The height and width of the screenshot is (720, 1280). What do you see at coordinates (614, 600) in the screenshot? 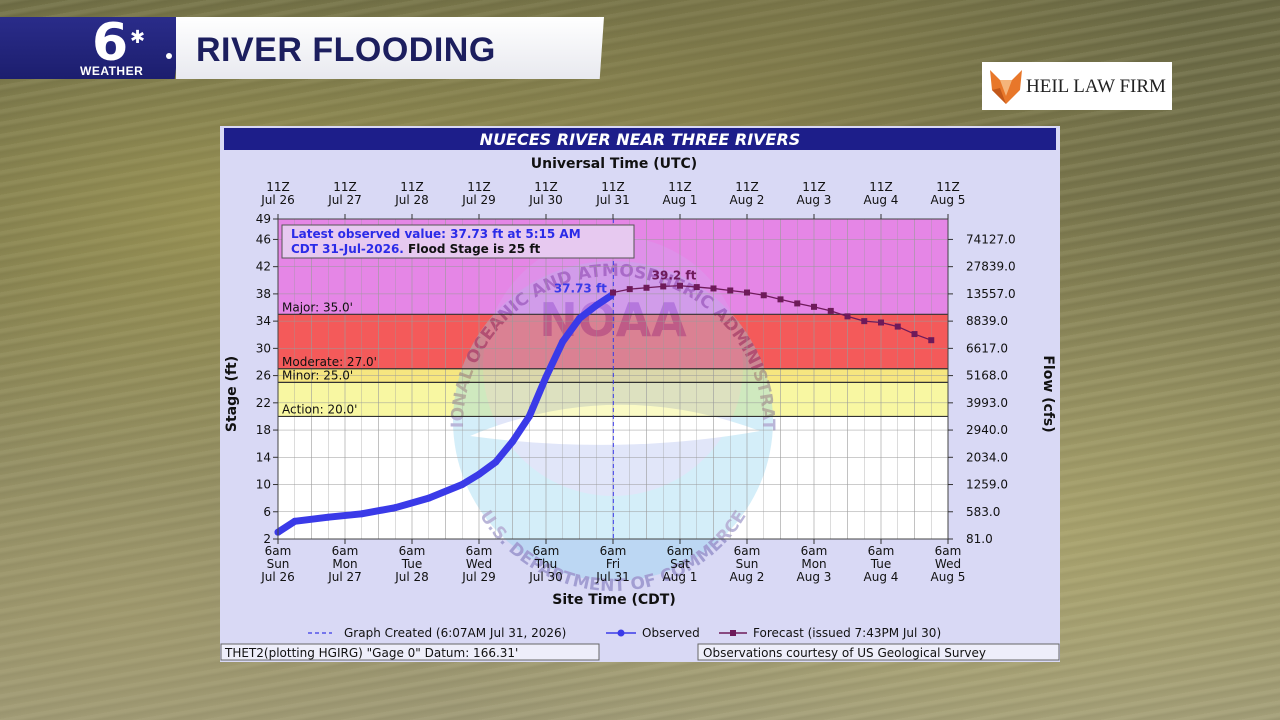
I see `bottom-axis-title: Site Time (CDT)` at bounding box center [614, 600].